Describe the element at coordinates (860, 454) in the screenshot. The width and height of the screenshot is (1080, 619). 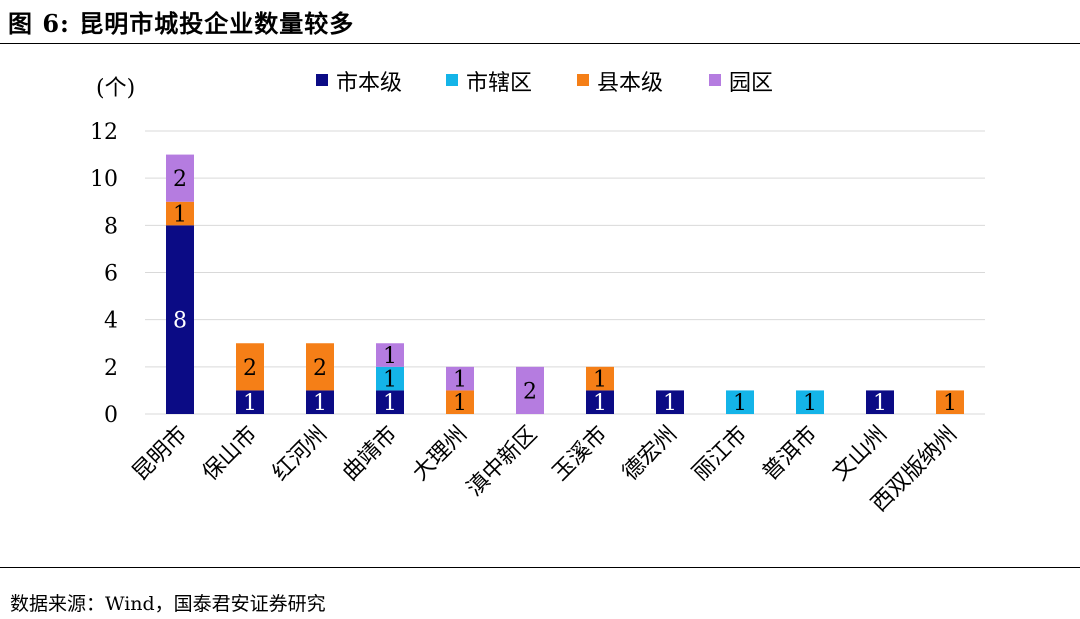
I see `x-tick-label: 文山州` at that location.